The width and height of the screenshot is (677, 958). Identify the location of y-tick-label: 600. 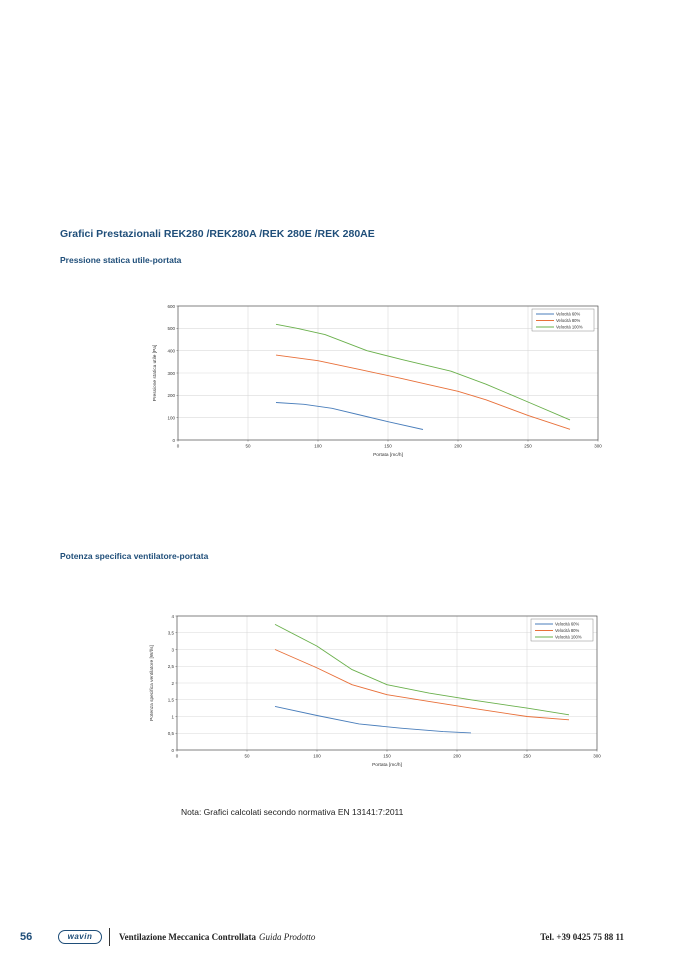
(171, 306).